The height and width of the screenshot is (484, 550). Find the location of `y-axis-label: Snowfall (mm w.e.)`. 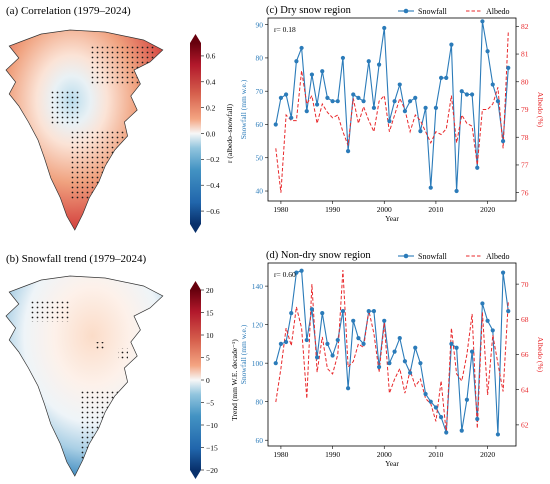

y-axis-label: Snowfall (mm w.e.) is located at coordinates (243, 109).